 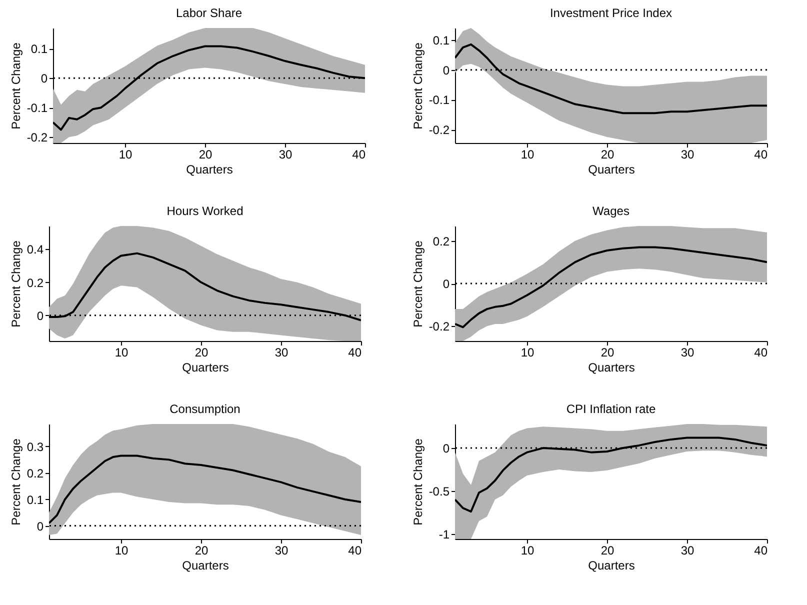 What do you see at coordinates (611, 211) in the screenshot?
I see `chart-title: Wages` at bounding box center [611, 211].